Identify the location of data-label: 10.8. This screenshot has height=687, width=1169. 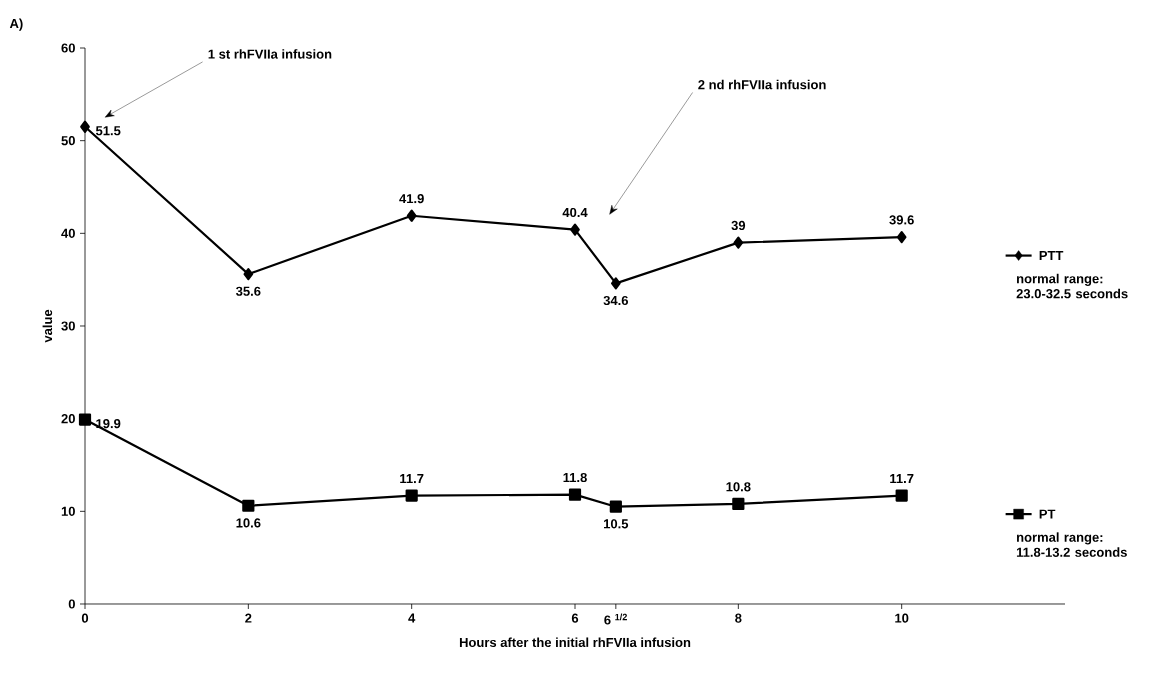
(738, 487).